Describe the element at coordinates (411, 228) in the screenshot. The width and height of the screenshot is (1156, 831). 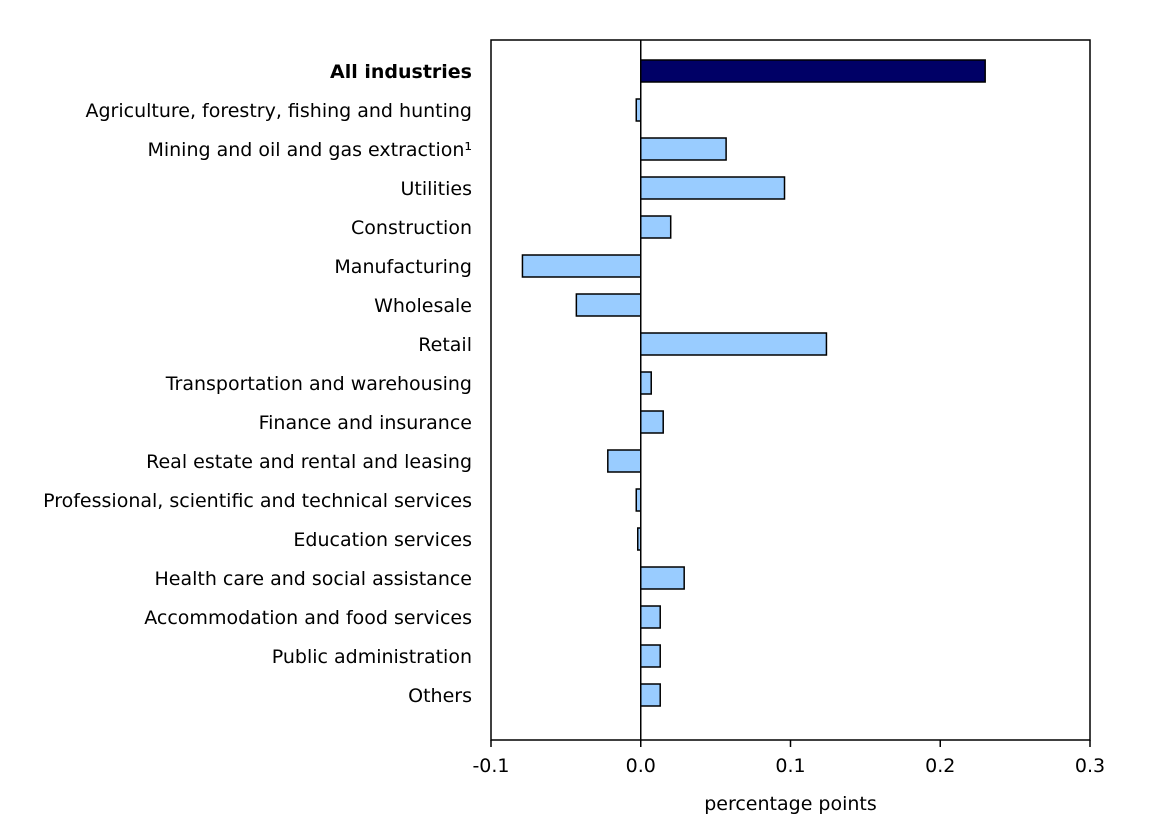
I see `category-label: Construction` at that location.